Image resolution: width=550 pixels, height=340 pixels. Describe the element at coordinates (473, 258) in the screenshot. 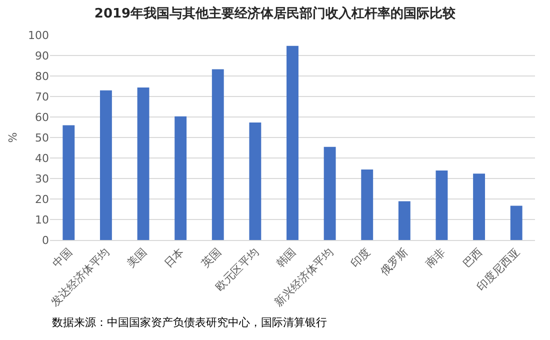

I see `x-tick-label: 巴西` at that location.